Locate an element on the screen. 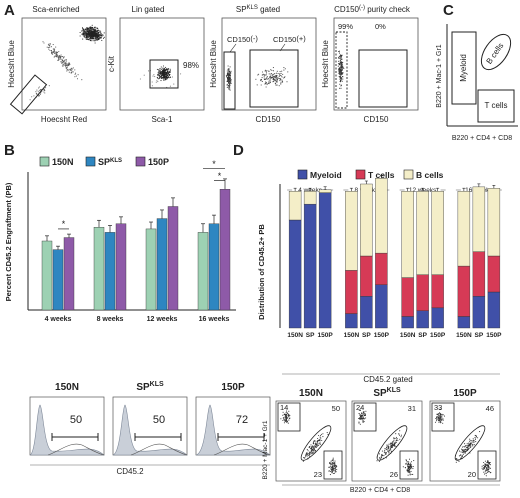 The width and height of the screenshot is (520, 498). gated-title-1: SPKLS is located at coordinates (387, 393).